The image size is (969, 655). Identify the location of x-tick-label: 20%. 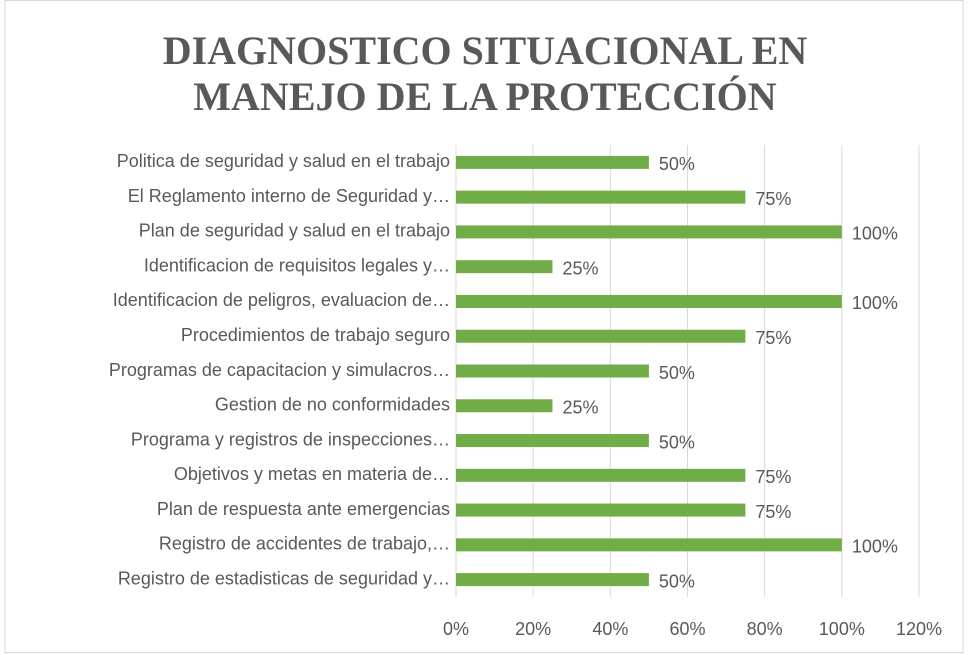
(533, 629).